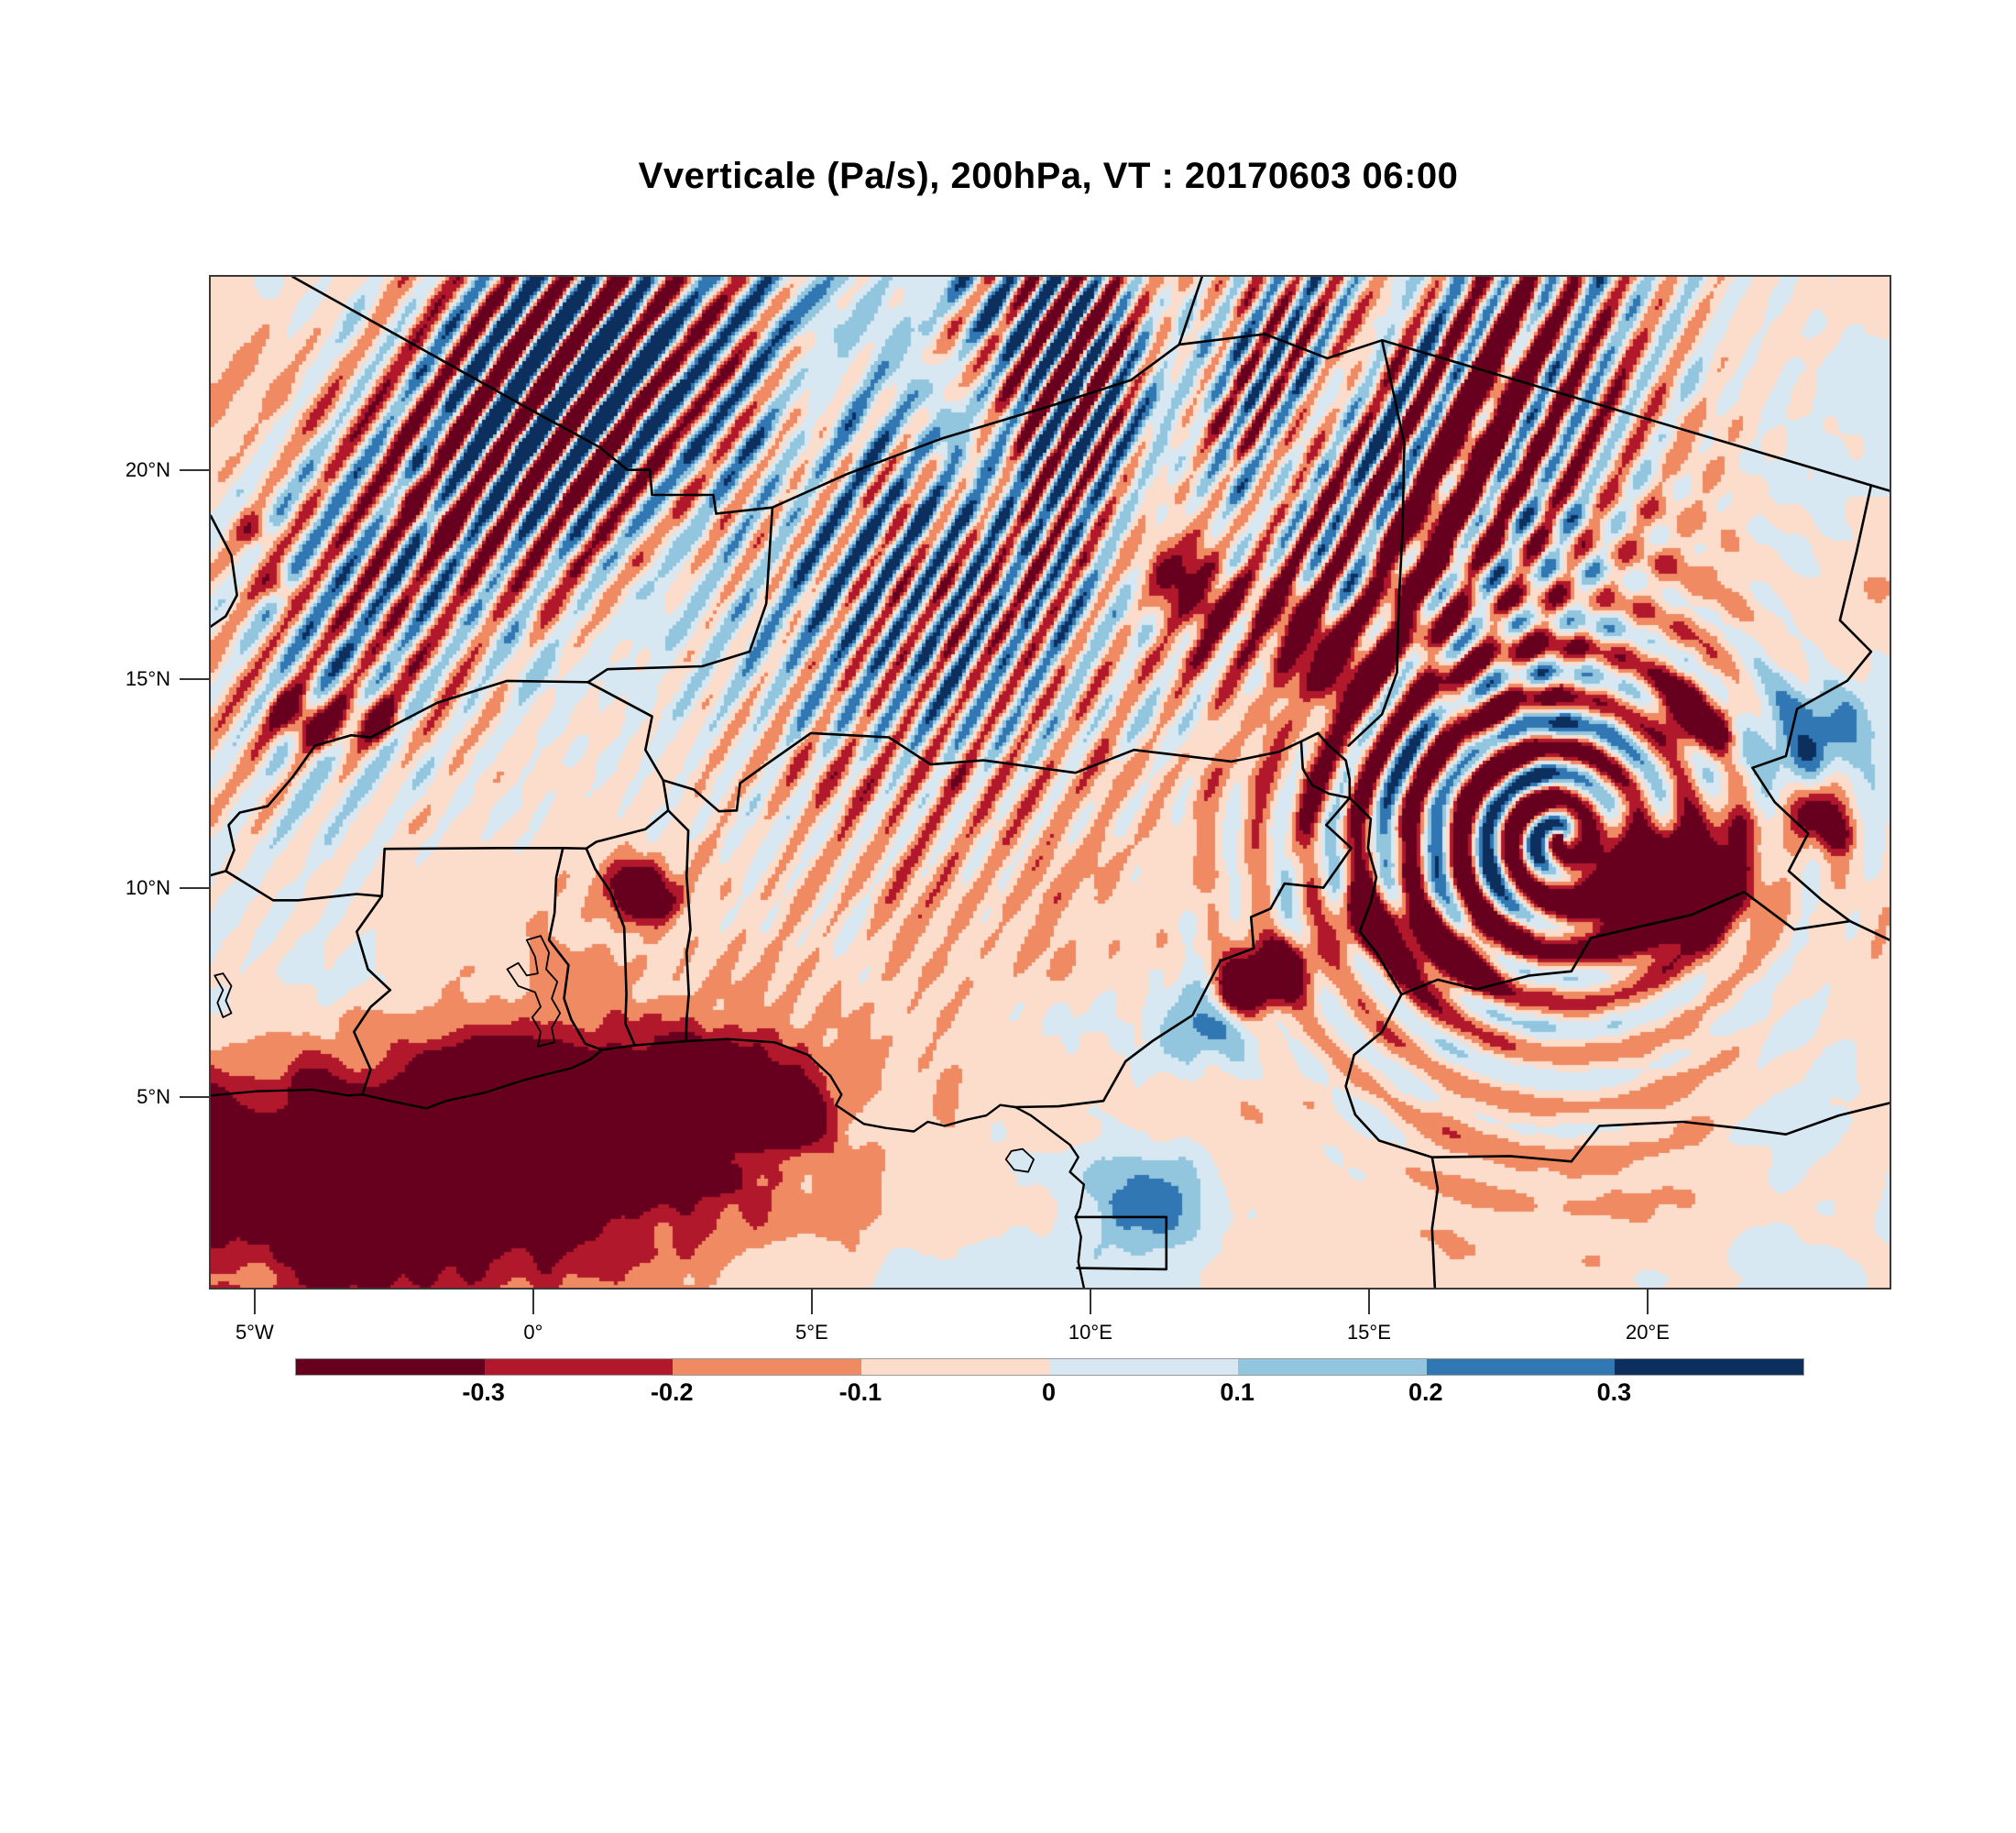  Describe the element at coordinates (1253, 346) in the screenshot. I see `border-niger-libya` at that location.